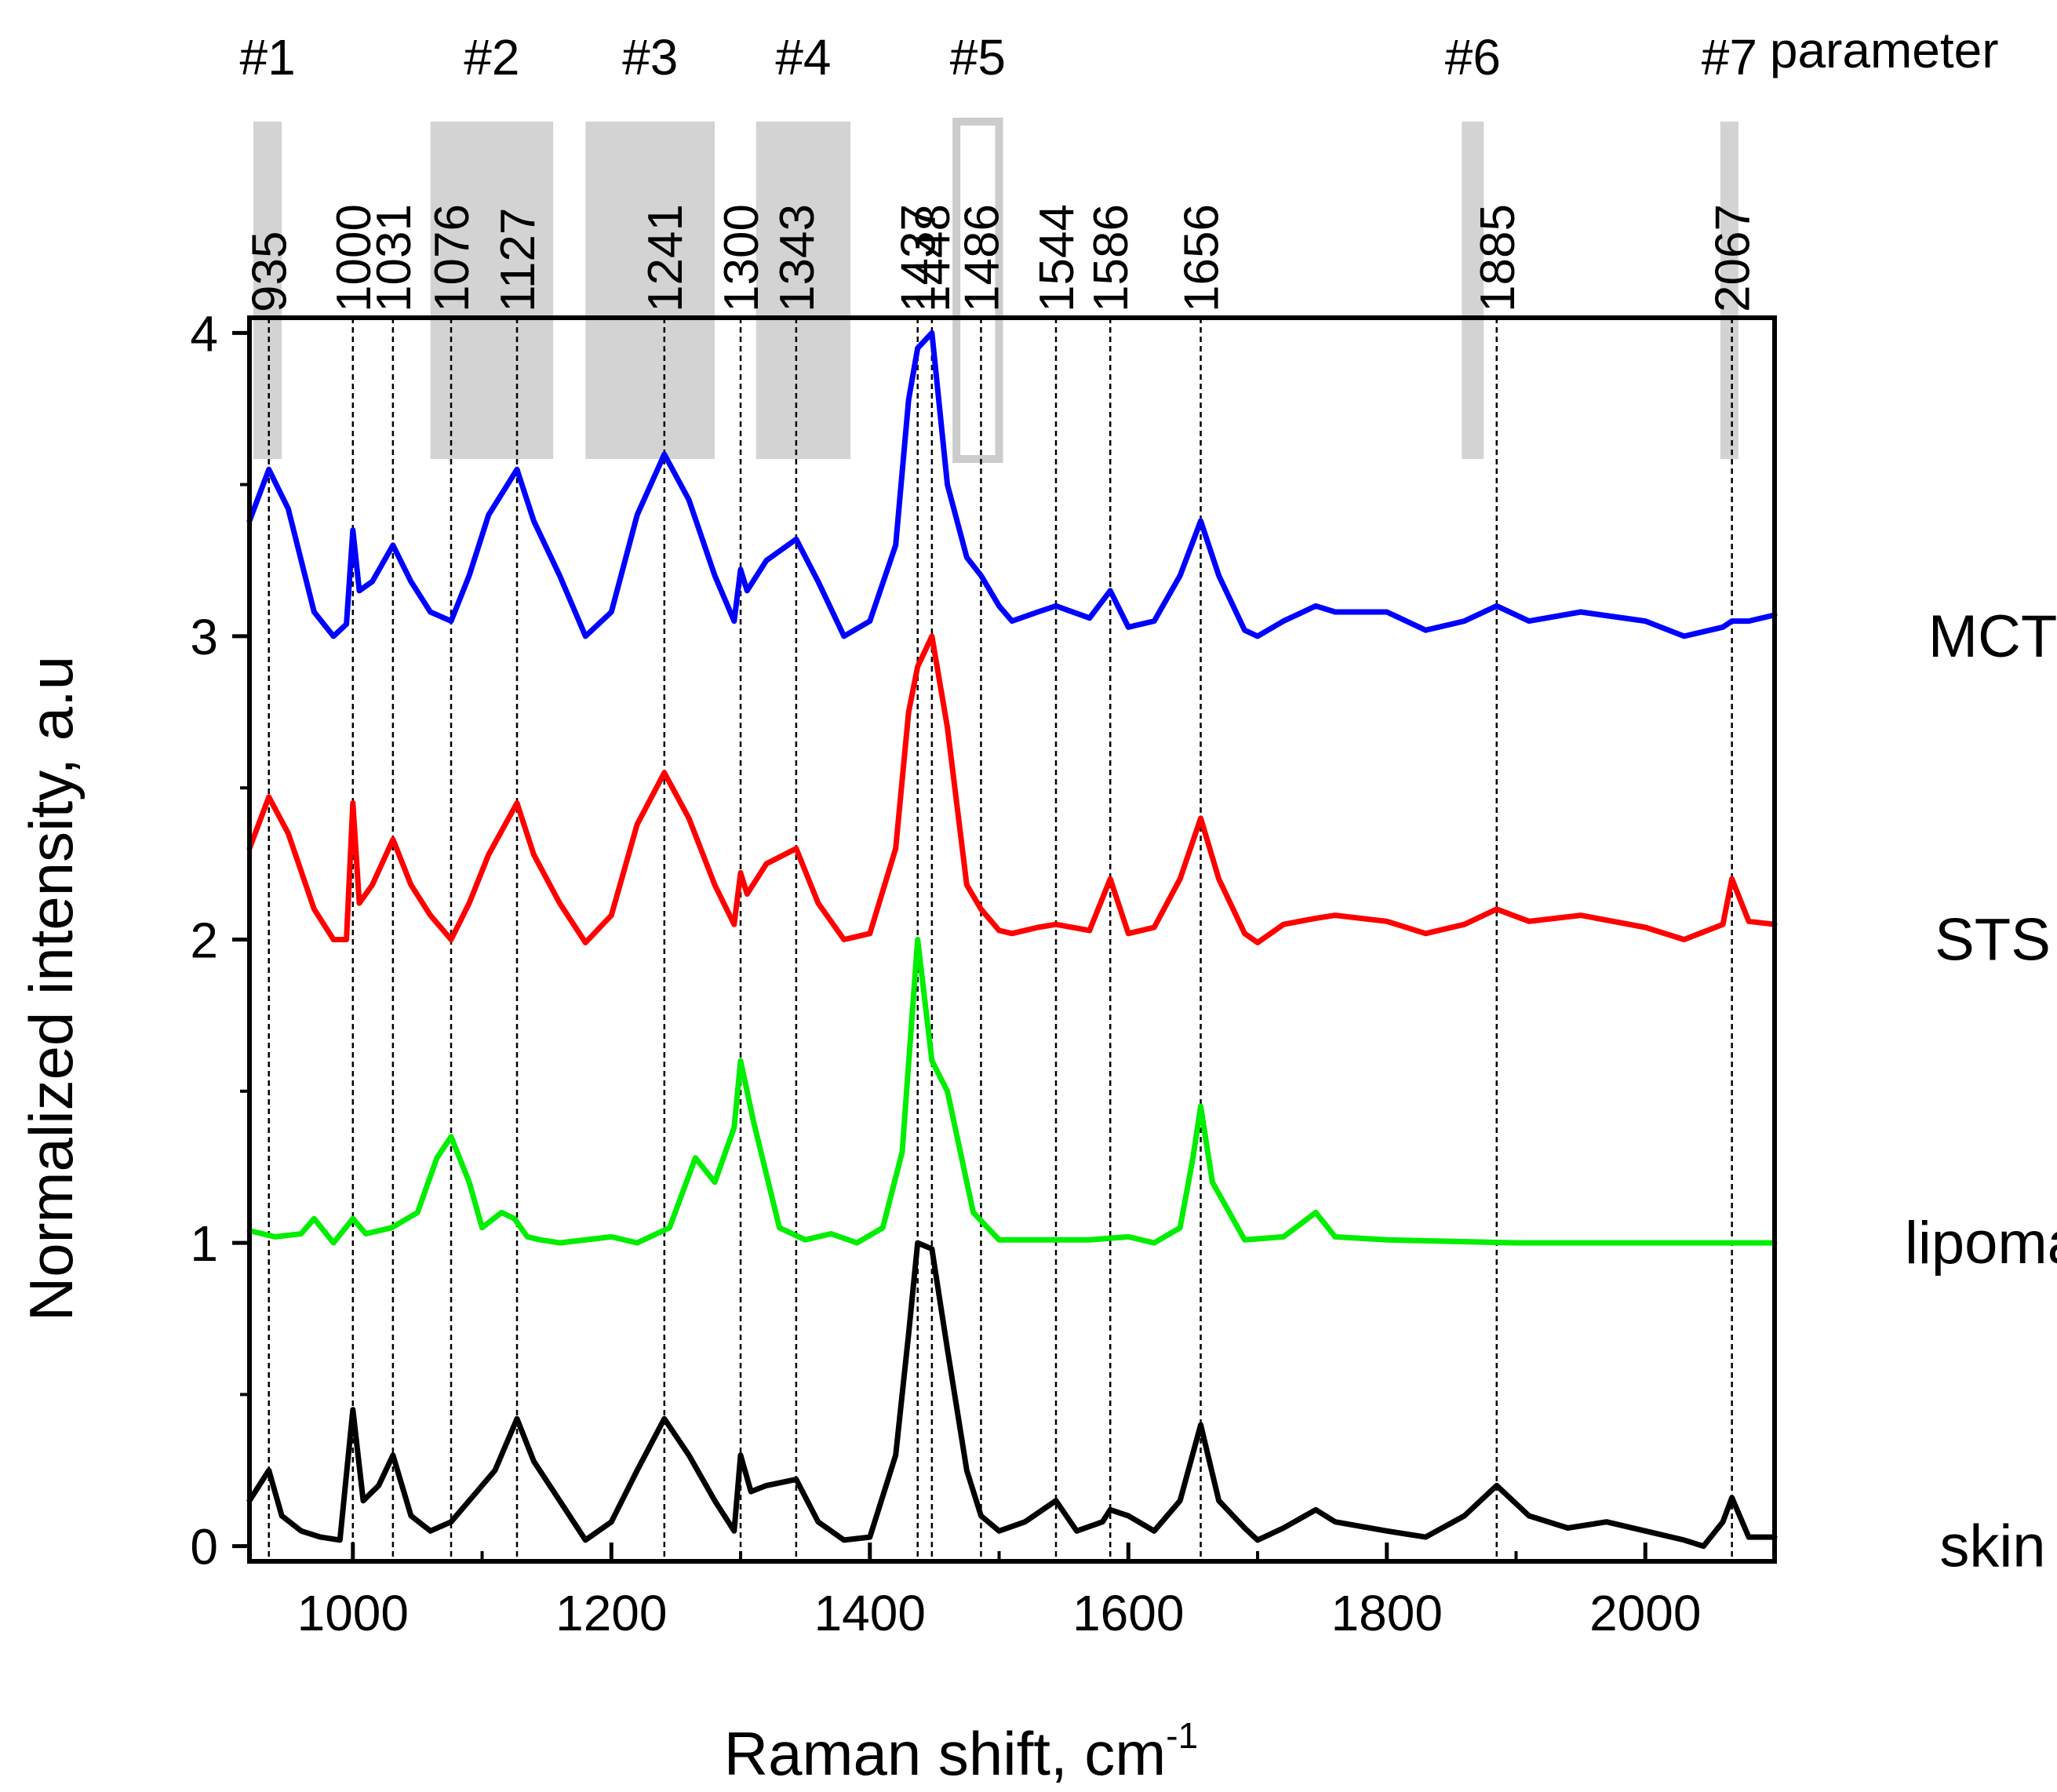 The height and width of the screenshot is (1792, 2057). What do you see at coordinates (1473, 58) in the screenshot?
I see `region-label-6: #6` at bounding box center [1473, 58].